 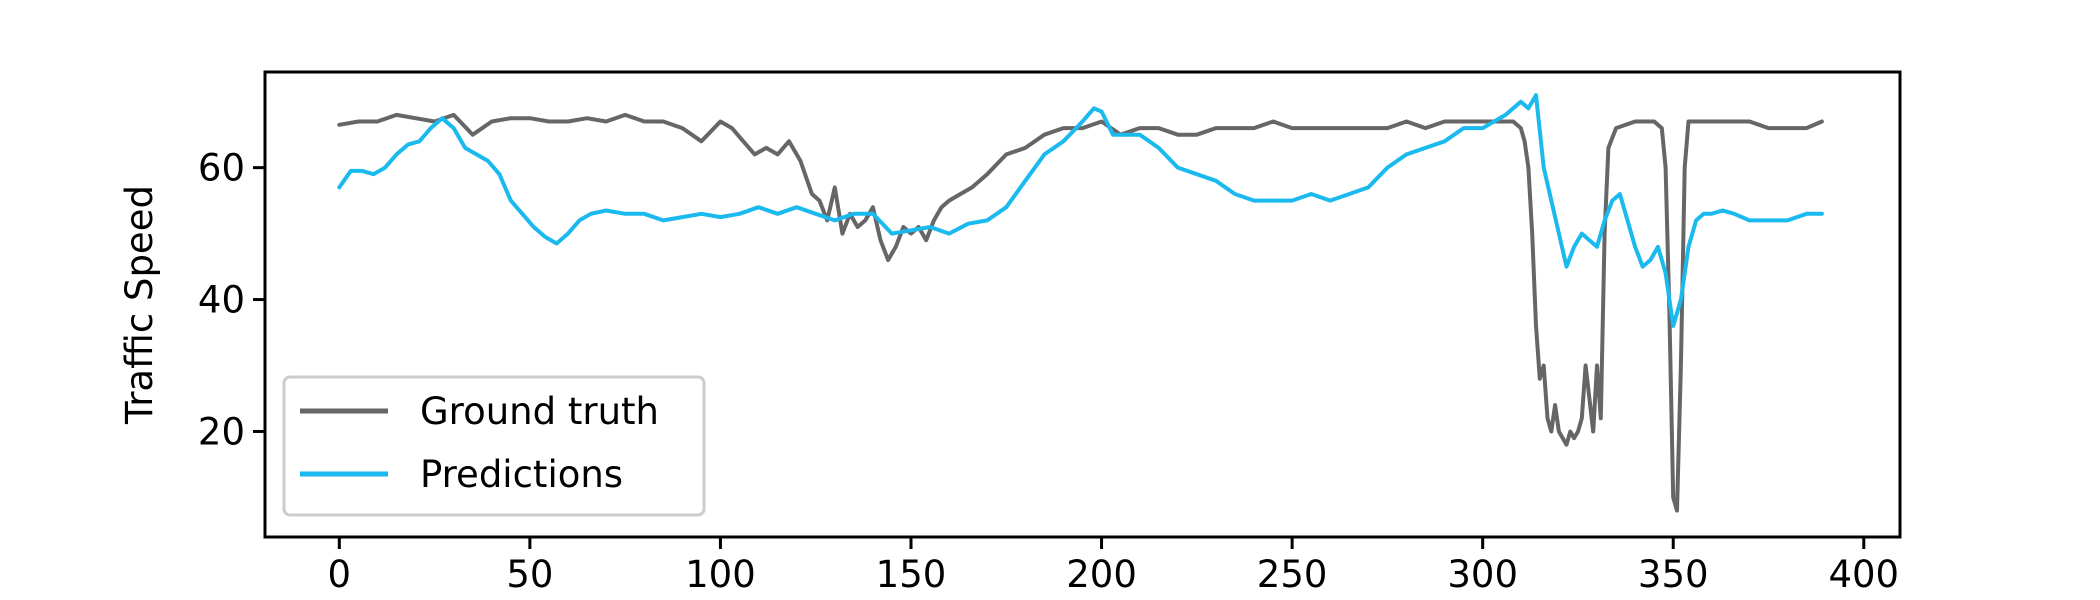 What do you see at coordinates (479, 443) in the screenshot?
I see `legend-items: Ground truth Predictions` at bounding box center [479, 443].